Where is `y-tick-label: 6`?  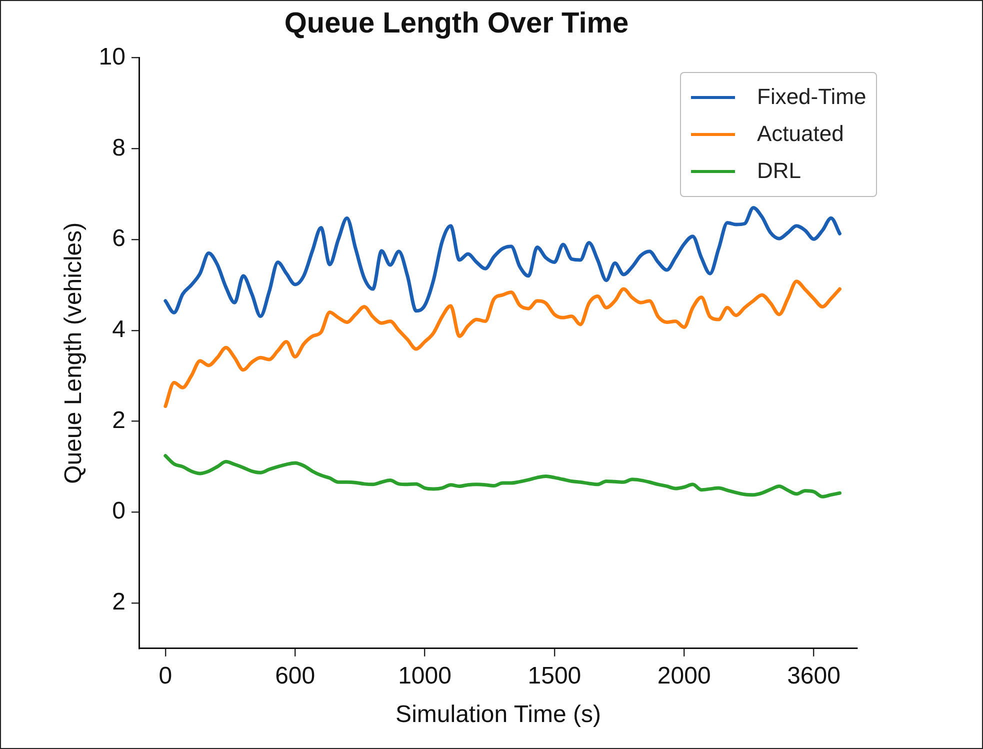
y-tick-label: 6 is located at coordinates (119, 238).